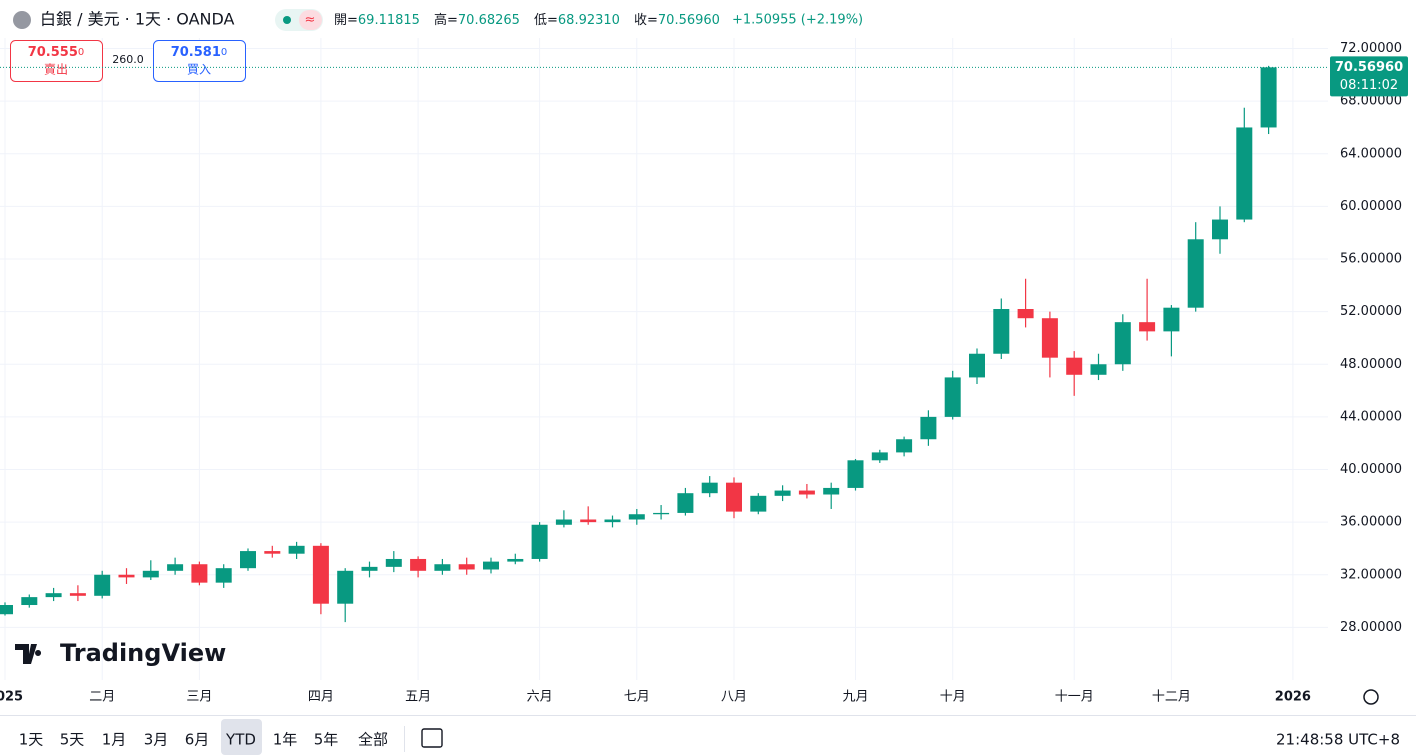  I want to click on symbol: 白銀 / 美元 · 1天 · OANDA, so click(137, 19).